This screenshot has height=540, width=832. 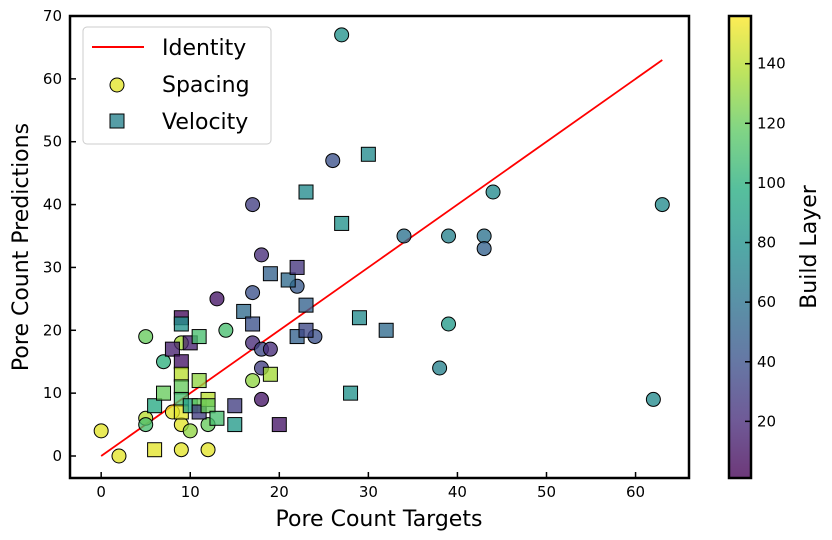 I want to click on colorbar, so click(x=740, y=247).